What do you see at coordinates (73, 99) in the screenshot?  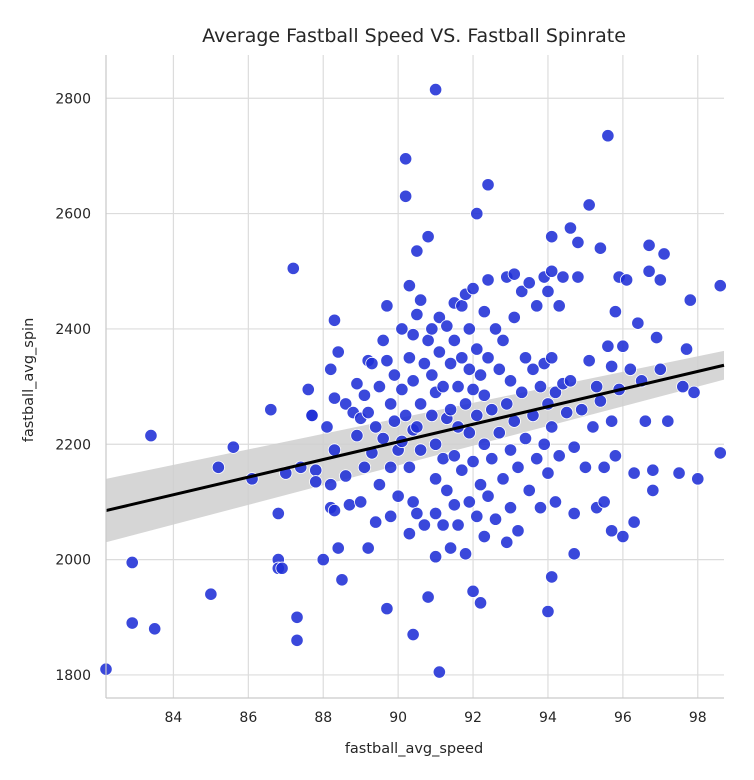 I see `y-tick-label: 2800` at bounding box center [73, 99].